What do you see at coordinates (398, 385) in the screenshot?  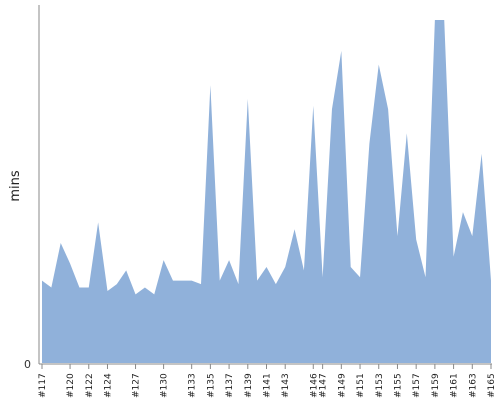 I see `x-tick-label: #155` at bounding box center [398, 385].